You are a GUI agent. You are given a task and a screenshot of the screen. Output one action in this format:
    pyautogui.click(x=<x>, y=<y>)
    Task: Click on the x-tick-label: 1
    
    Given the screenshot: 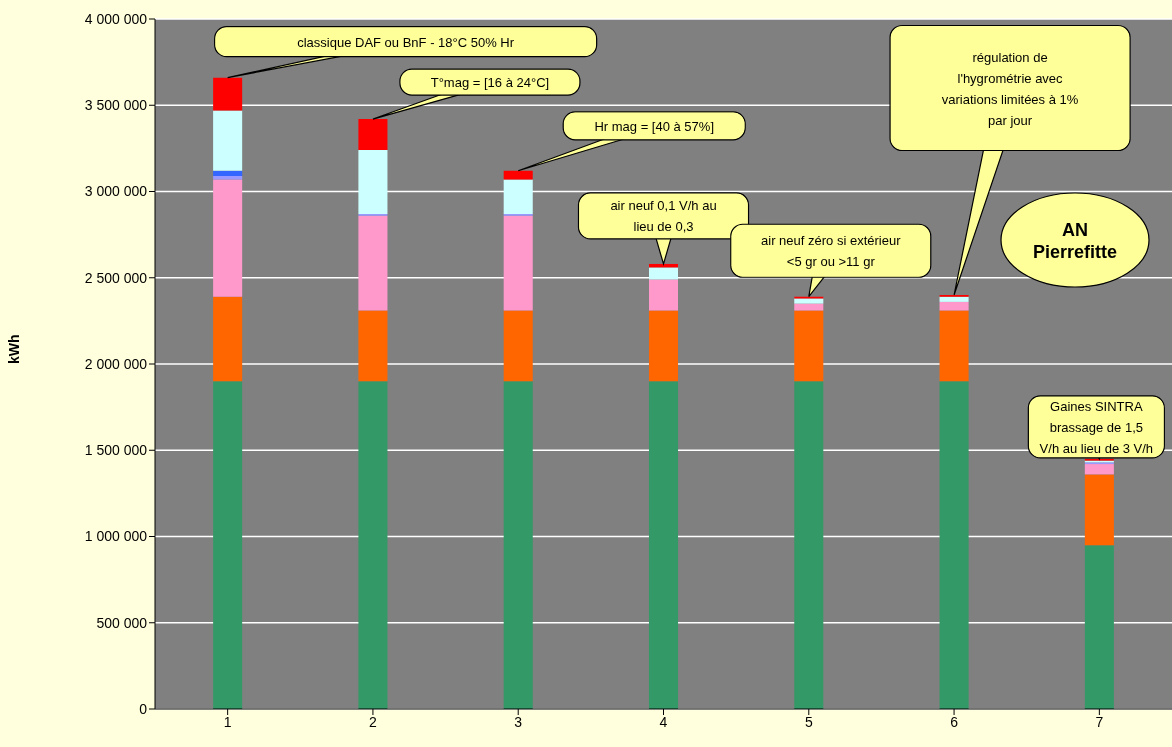 What is the action you would take?
    pyautogui.click(x=227, y=721)
    